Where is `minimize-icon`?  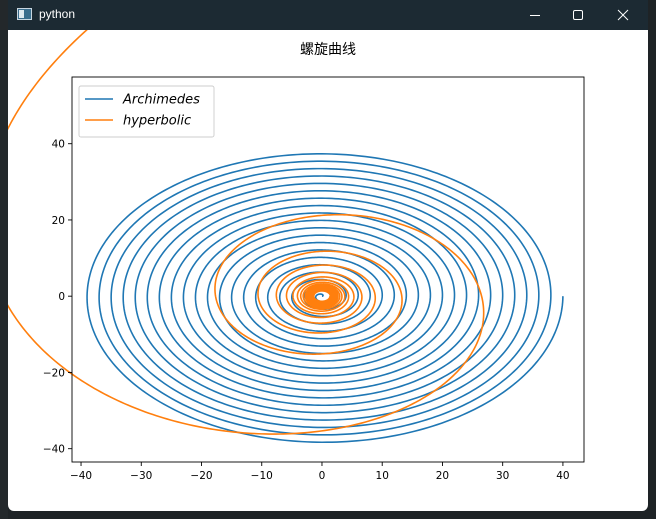 minimize-icon is located at coordinates (535, 15).